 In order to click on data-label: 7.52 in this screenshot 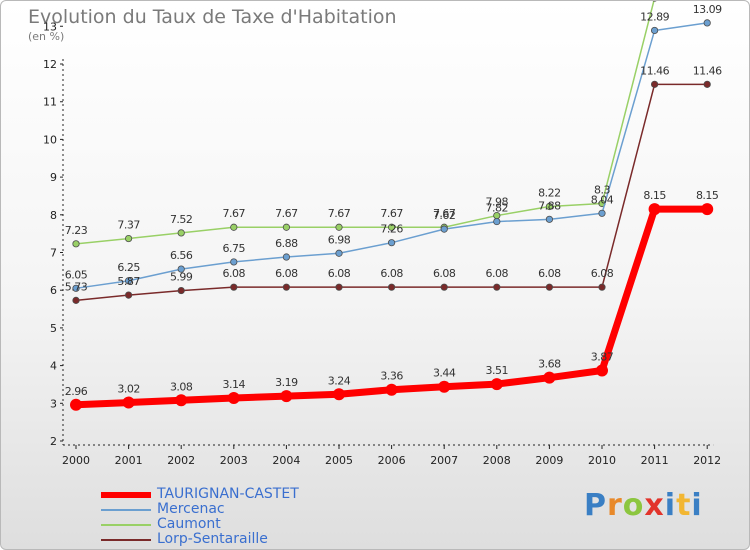, I will do `click(181, 219)`.